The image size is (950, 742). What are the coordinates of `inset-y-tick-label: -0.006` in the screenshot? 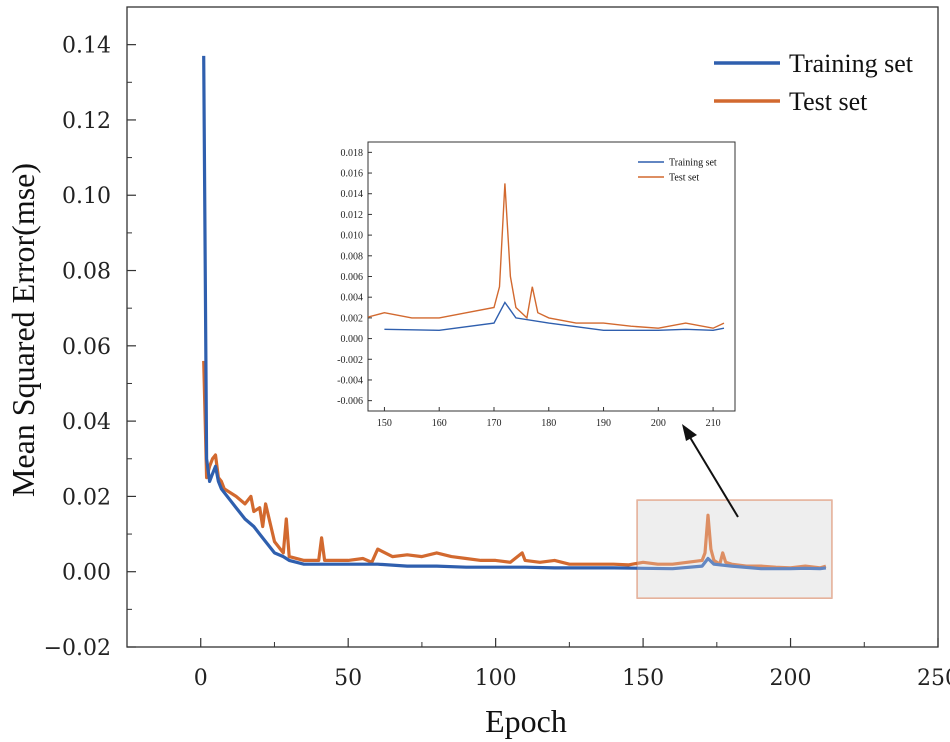 It's located at (350, 401).